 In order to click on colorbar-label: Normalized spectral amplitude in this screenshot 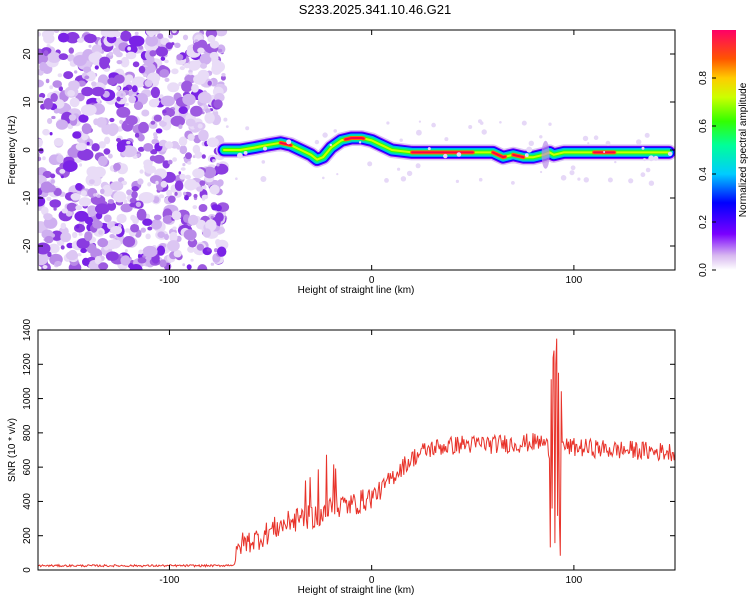, I will do `click(743, 149)`.